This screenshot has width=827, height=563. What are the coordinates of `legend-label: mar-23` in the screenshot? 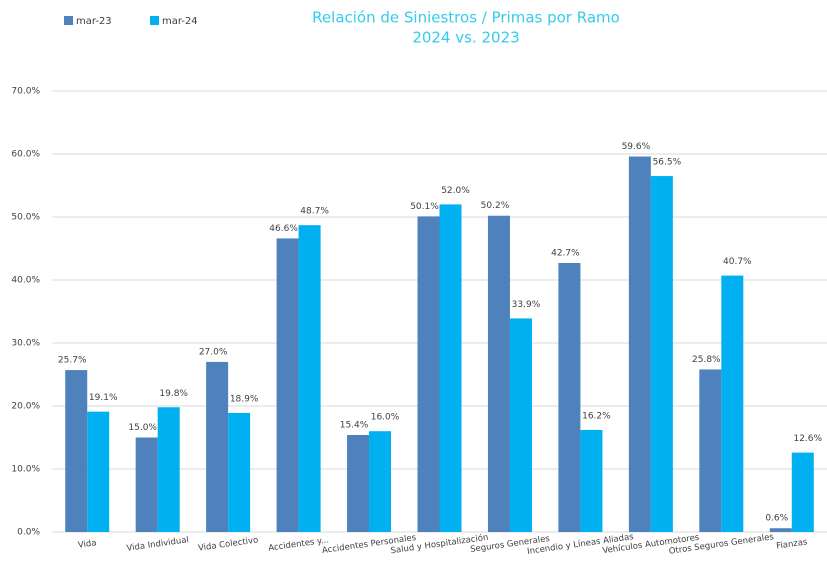 It's located at (94, 21).